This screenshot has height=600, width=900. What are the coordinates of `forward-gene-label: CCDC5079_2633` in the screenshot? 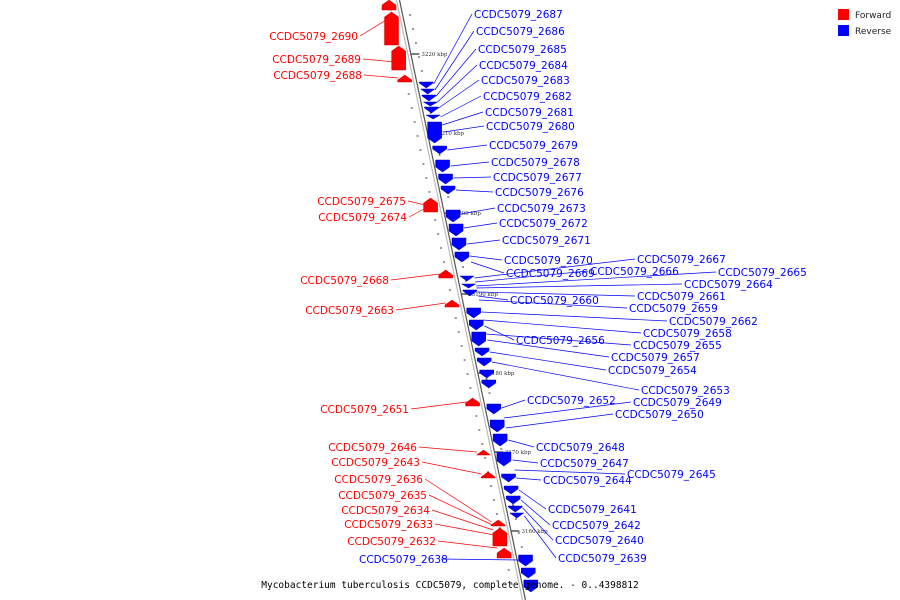 It's located at (388, 525).